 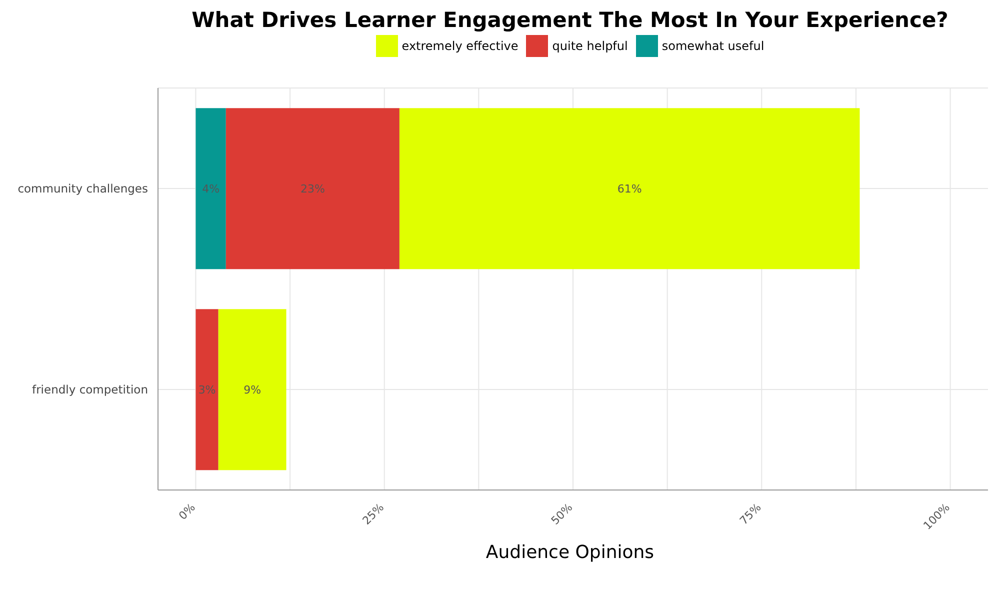 What do you see at coordinates (629, 189) in the screenshot?
I see `data-label: 61%` at bounding box center [629, 189].